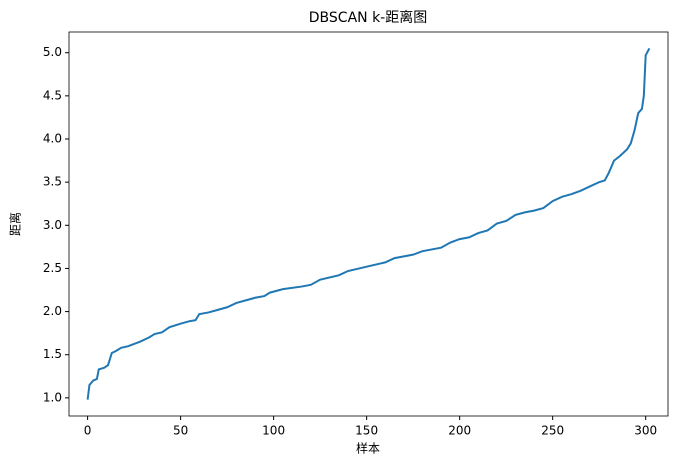 This screenshot has height=466, width=688. Describe the element at coordinates (366, 431) in the screenshot. I see `x-tick-label: 150` at that location.